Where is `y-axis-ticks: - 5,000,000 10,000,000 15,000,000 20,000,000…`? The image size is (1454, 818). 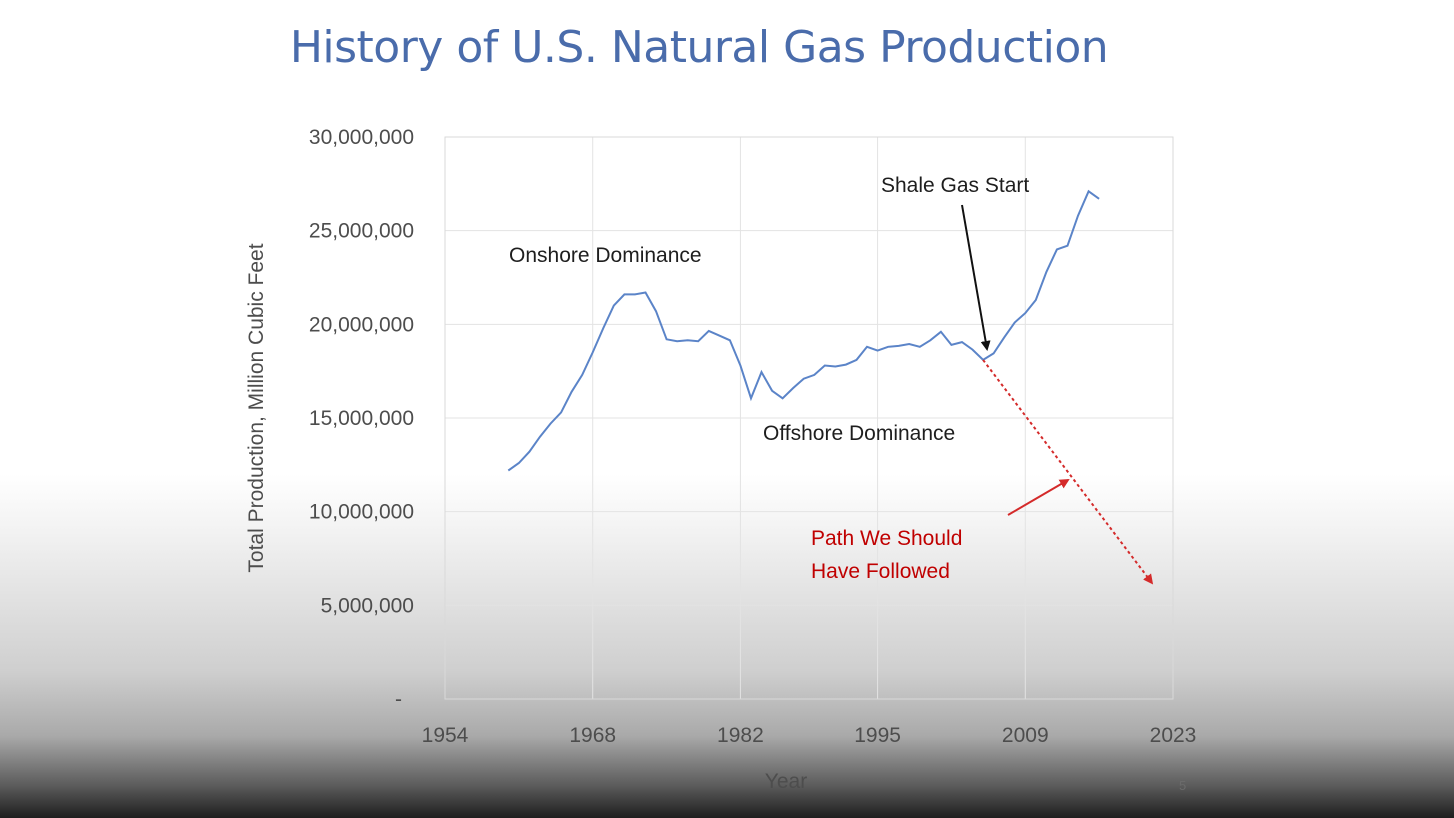 y-axis-ticks: - 5,000,000 10,000,000 15,000,000 20,000,000… is located at coordinates (361, 418).